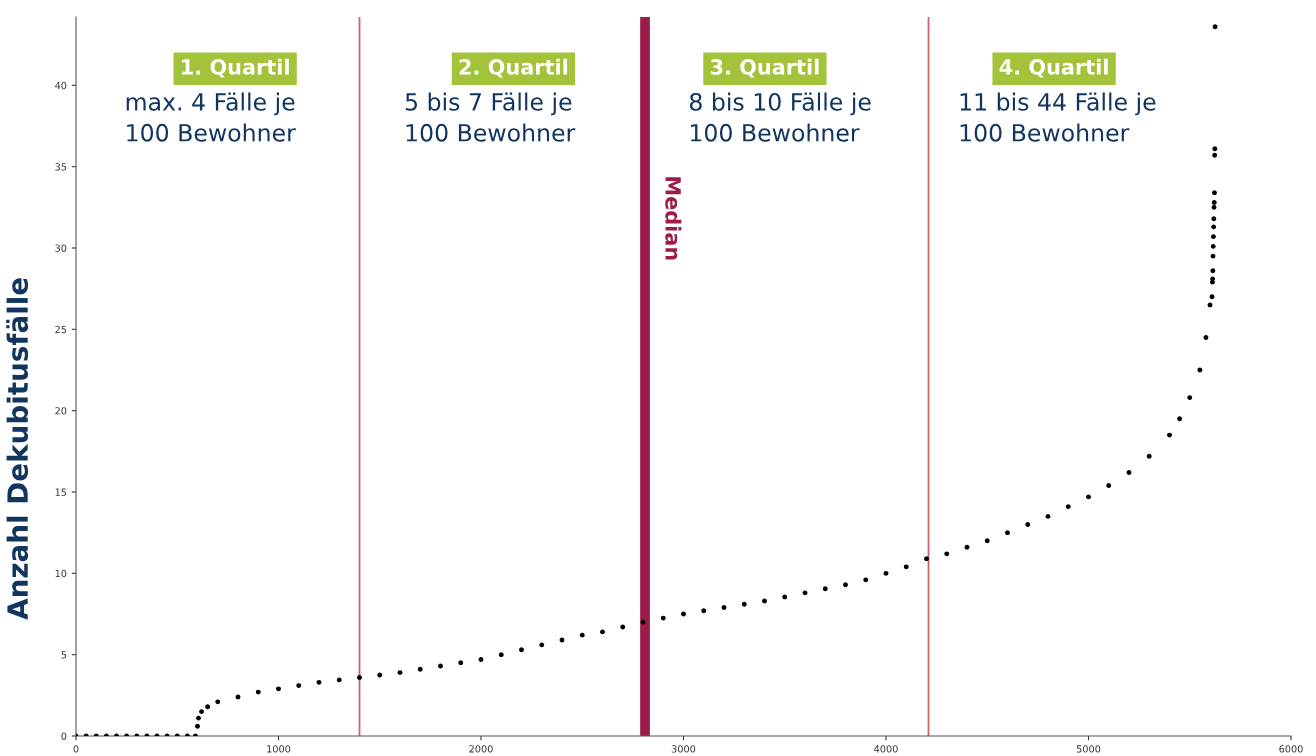  What do you see at coordinates (61, 411) in the screenshot?
I see `y-tick-label: 20` at bounding box center [61, 411].